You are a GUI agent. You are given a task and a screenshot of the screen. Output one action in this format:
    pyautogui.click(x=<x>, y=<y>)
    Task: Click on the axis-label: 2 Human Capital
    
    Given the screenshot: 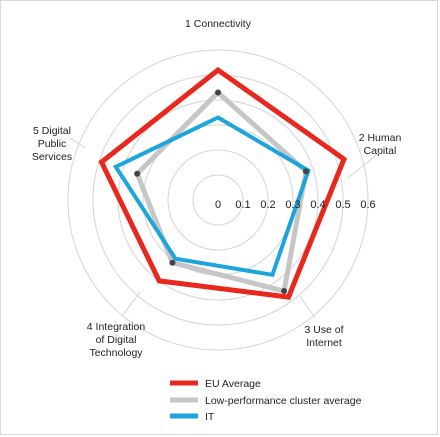 What is the action you would take?
    pyautogui.click(x=380, y=144)
    